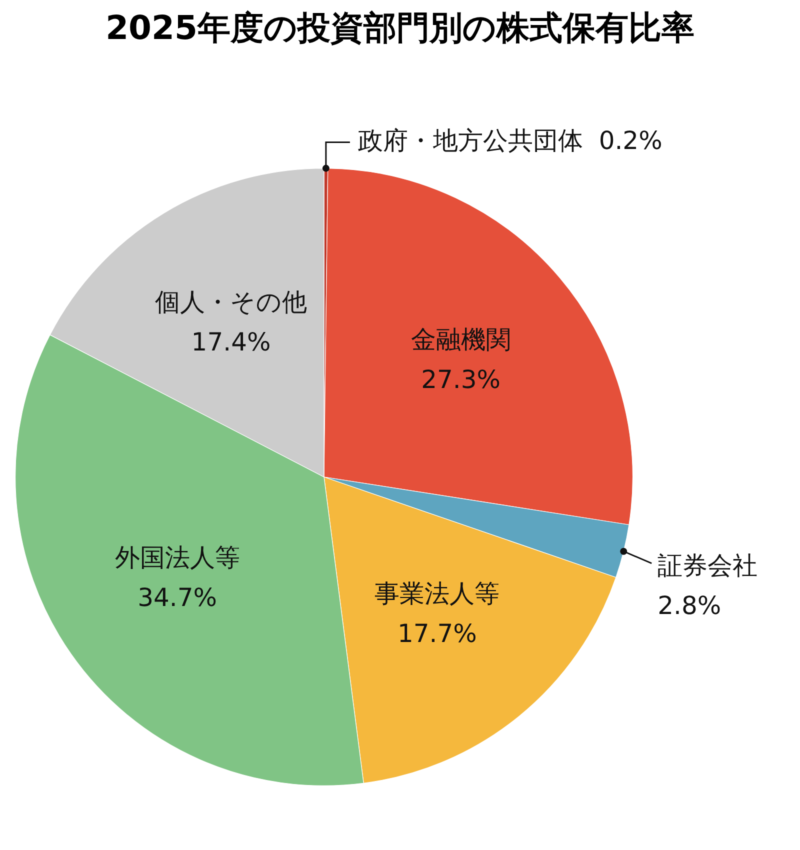  Describe the element at coordinates (460, 339) in the screenshot. I see `slice-label: 金融機関` at that location.